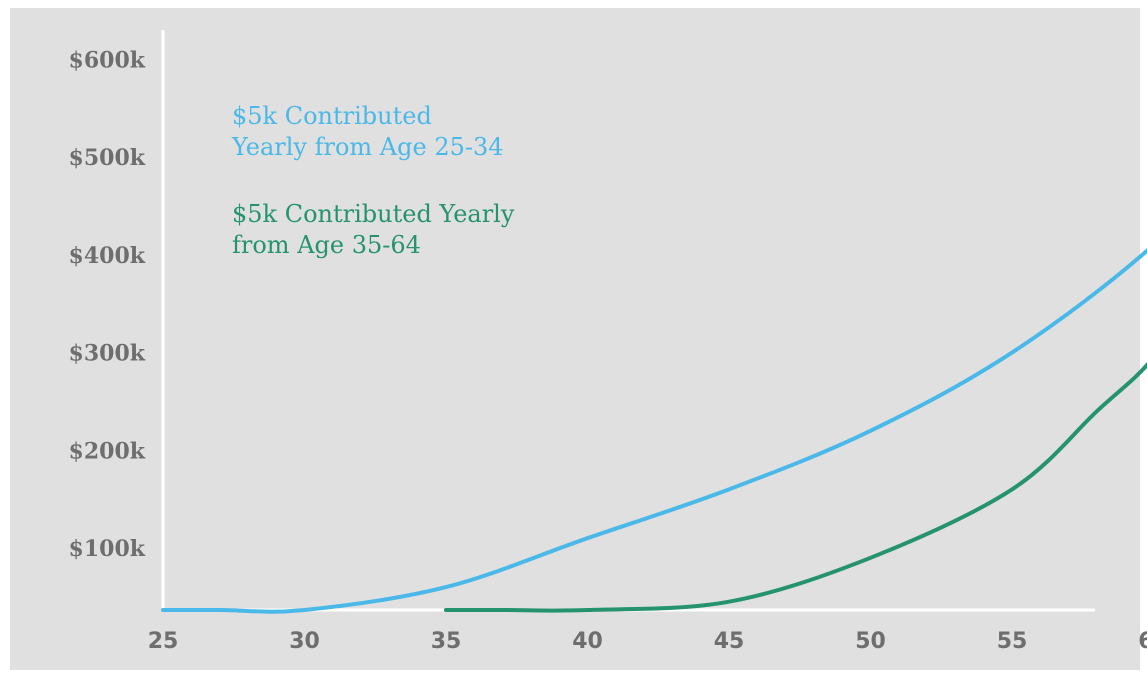 The image size is (1147, 677). Describe the element at coordinates (587, 641) in the screenshot. I see `x-tick-label: 40` at that location.